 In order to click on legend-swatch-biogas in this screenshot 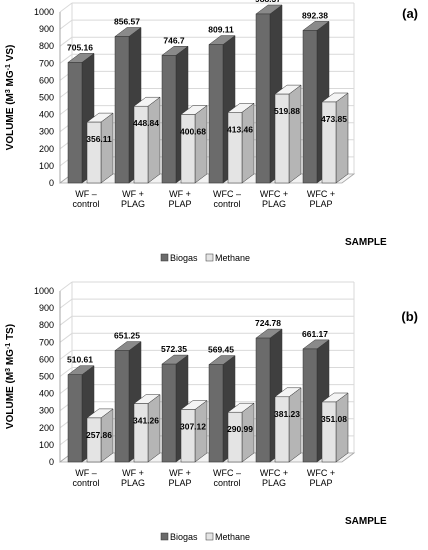, I will do `click(164, 257)`.